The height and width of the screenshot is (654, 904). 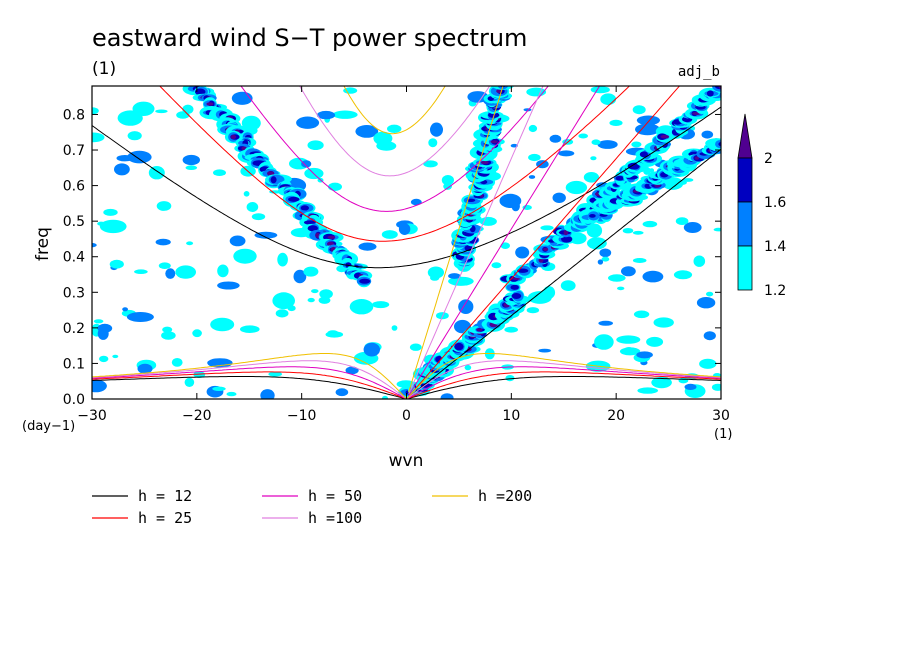 What do you see at coordinates (775, 247) in the screenshot?
I see `colorbar-label: 1.4` at bounding box center [775, 247].